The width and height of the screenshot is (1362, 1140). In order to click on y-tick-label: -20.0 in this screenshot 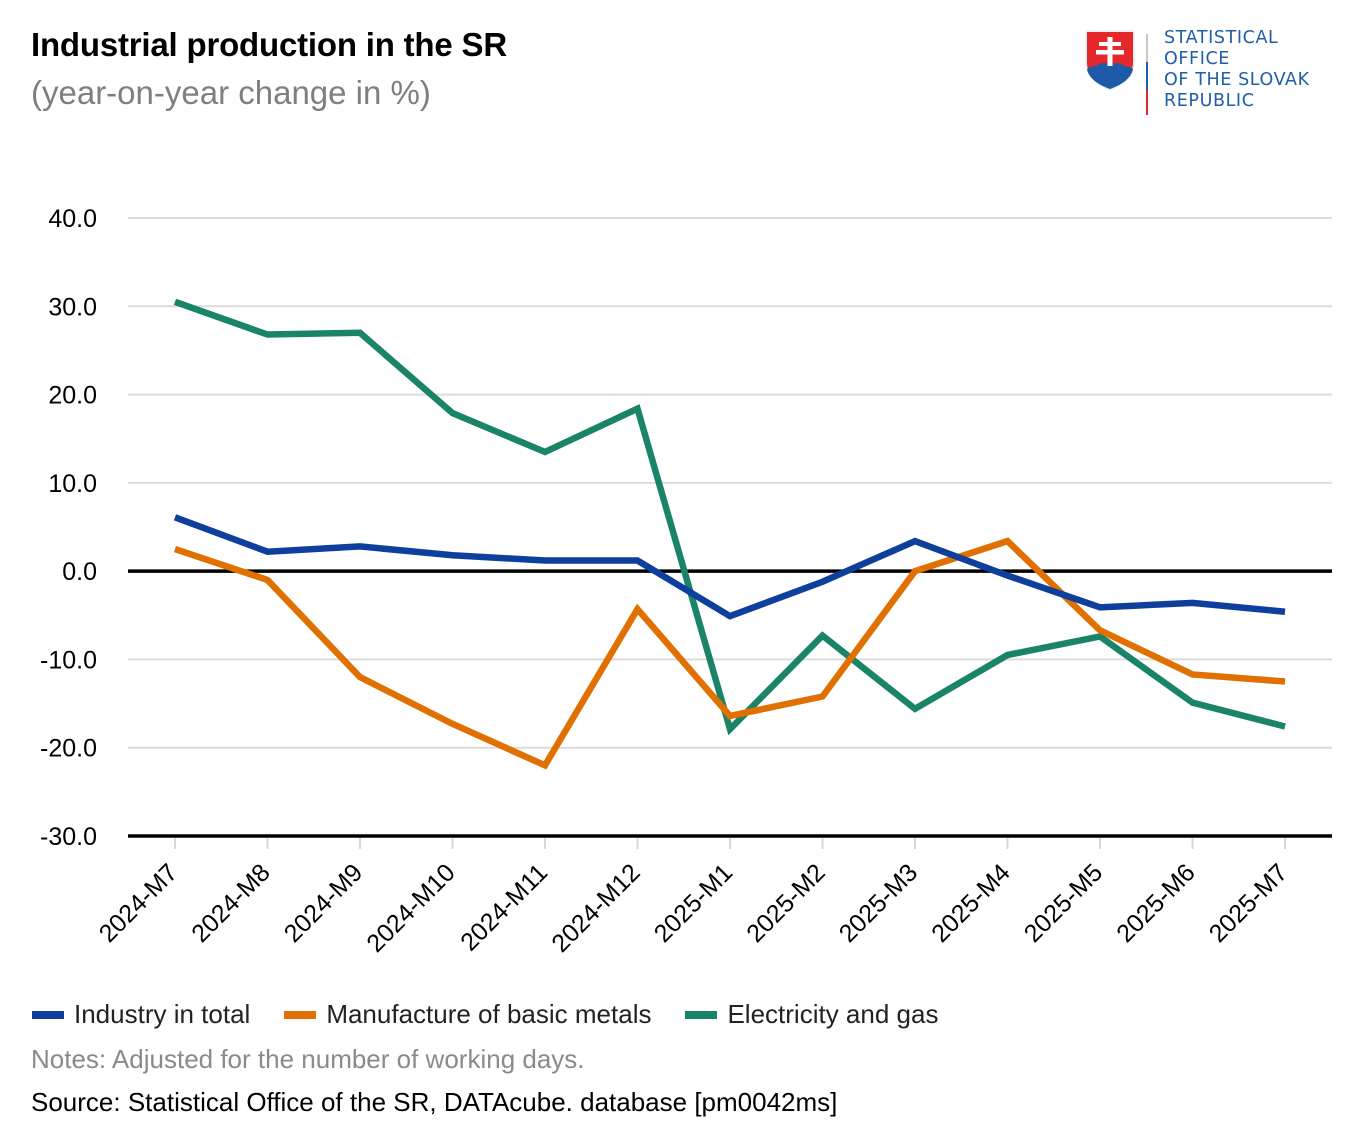, I will do `click(68, 749)`.